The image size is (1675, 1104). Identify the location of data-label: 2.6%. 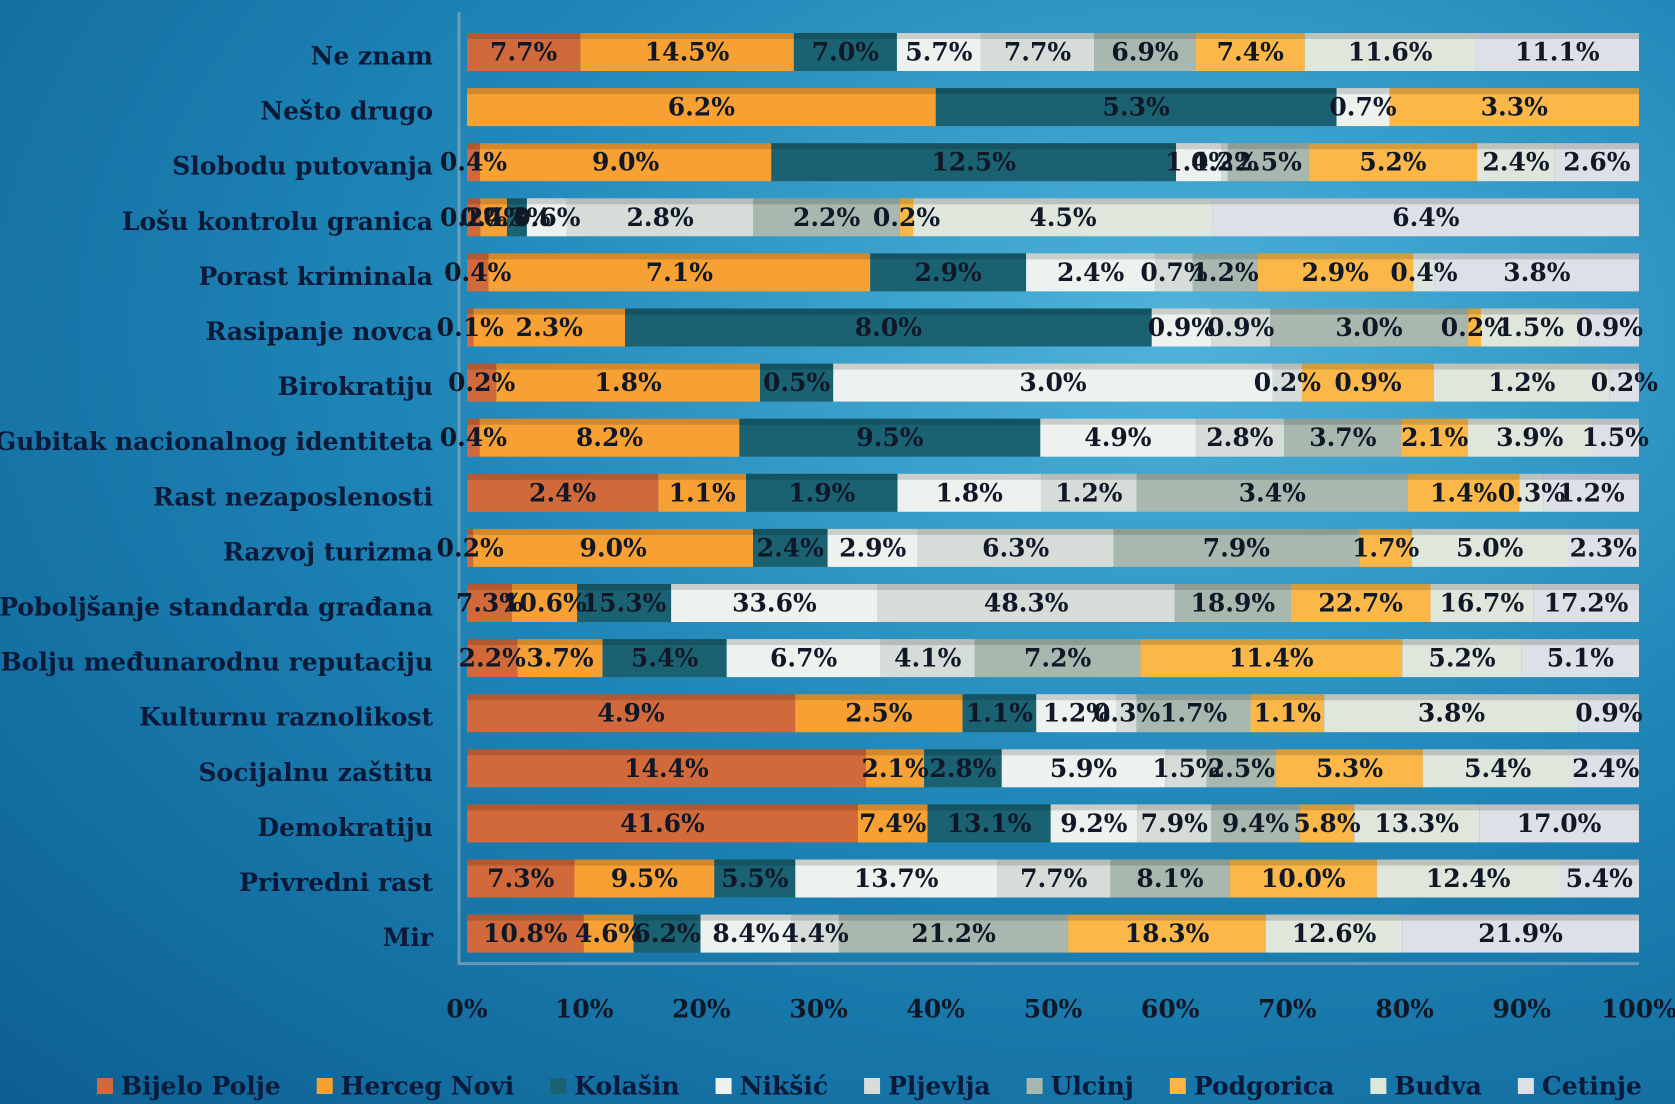
(1596, 162).